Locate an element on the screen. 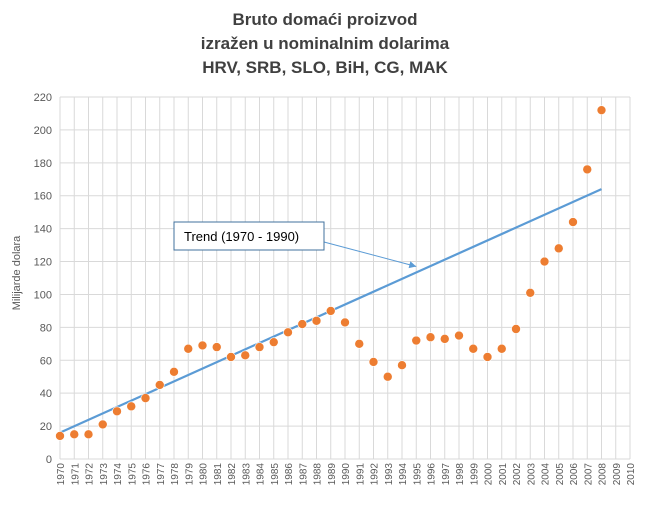 This screenshot has height=520, width=650. x-tick-label: 1994 is located at coordinates (403, 474).